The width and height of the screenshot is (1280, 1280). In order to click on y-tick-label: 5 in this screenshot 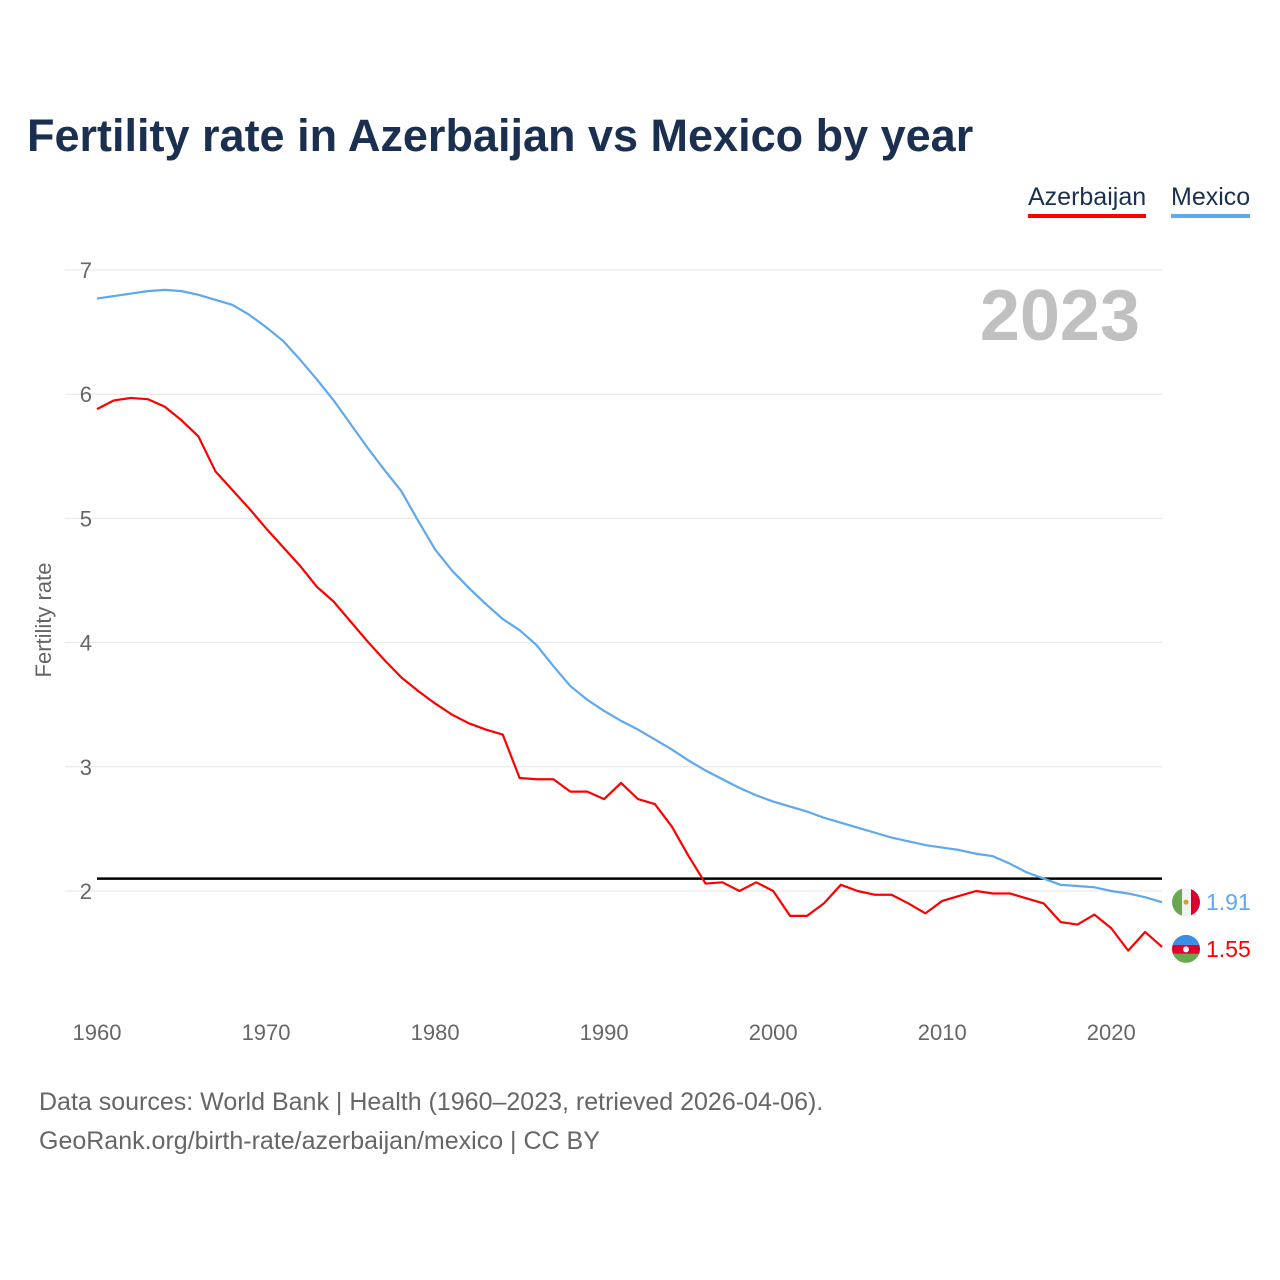, I will do `click(86, 518)`.